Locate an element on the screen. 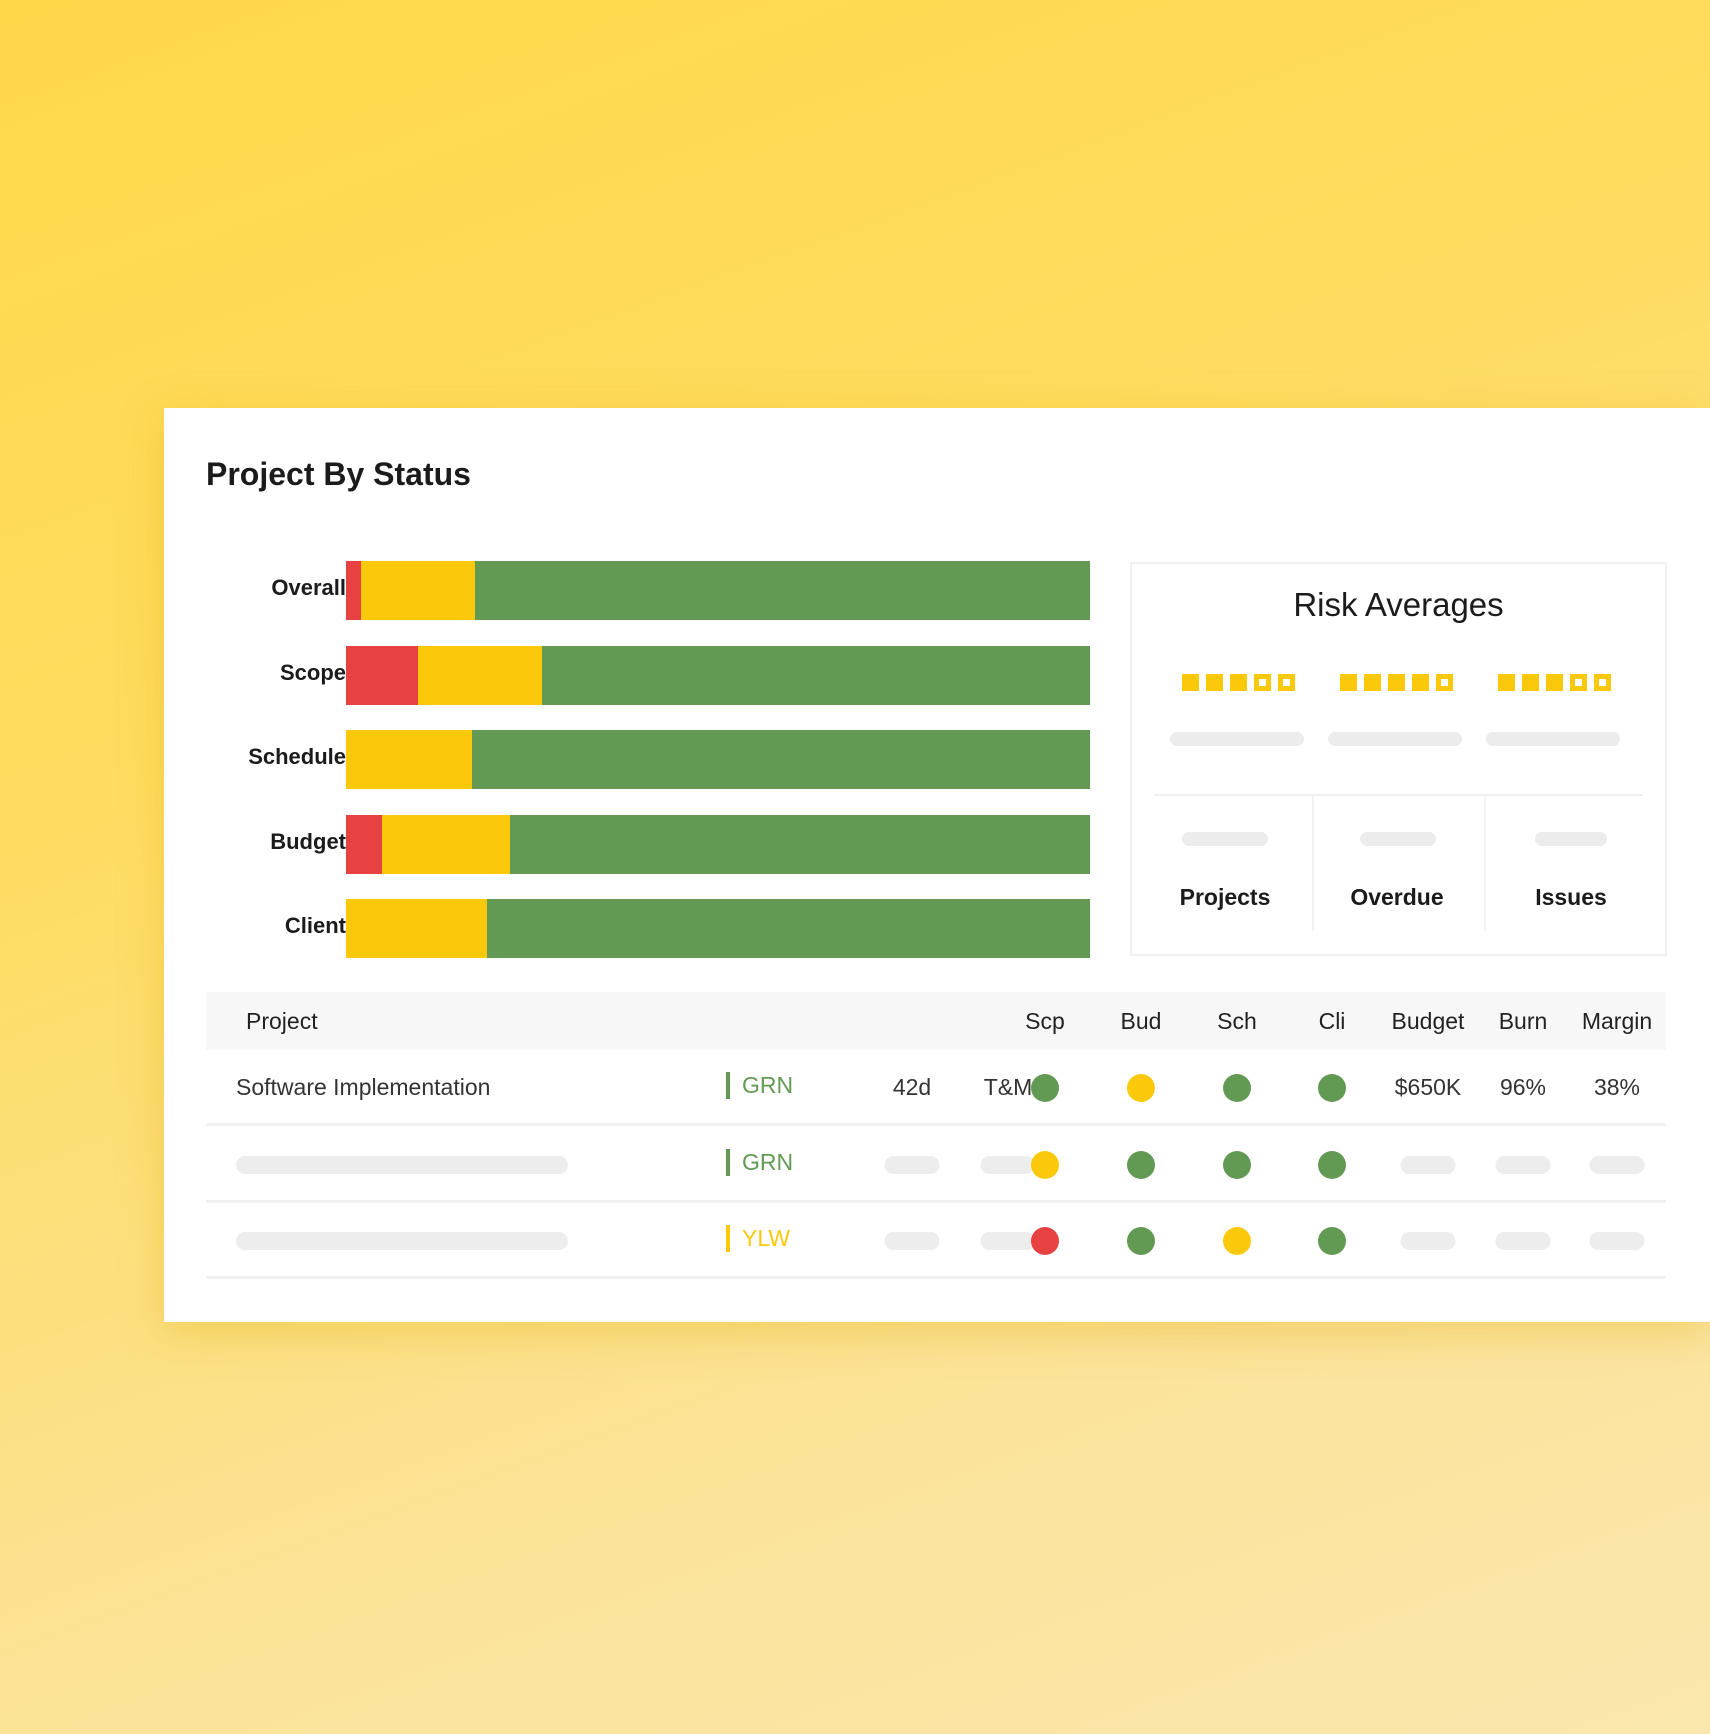  margin-value: 38% is located at coordinates (1617, 1087).